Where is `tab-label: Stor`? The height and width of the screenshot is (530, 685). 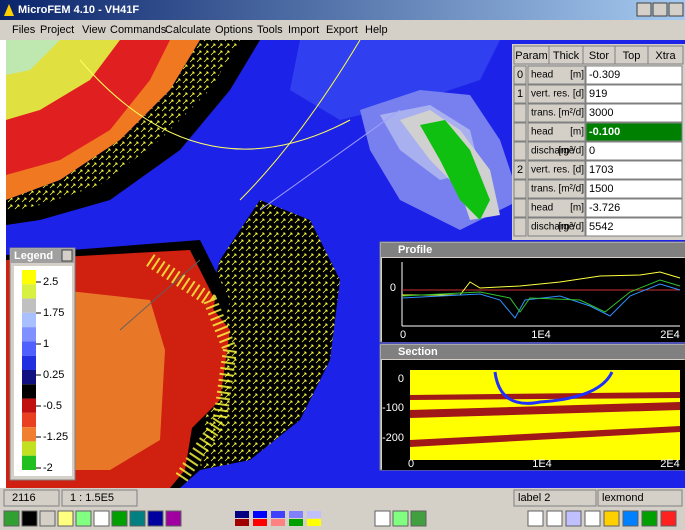 tab-label: Stor is located at coordinates (599, 56).